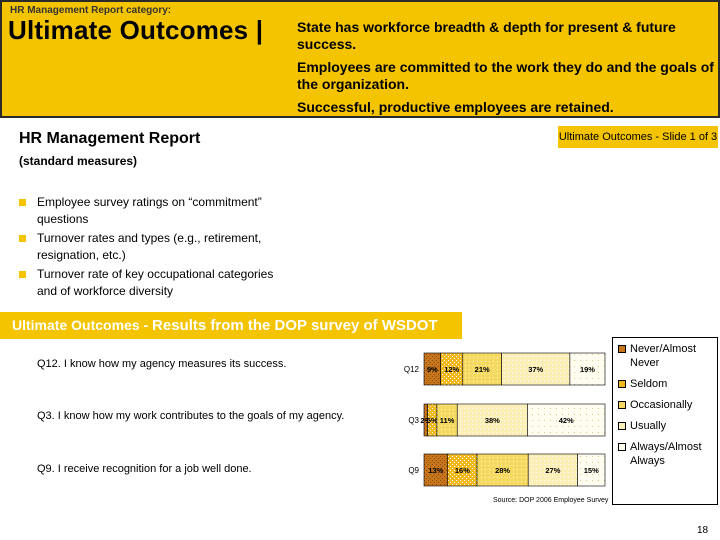 The height and width of the screenshot is (540, 720). I want to click on data-label: 28%, so click(502, 470).